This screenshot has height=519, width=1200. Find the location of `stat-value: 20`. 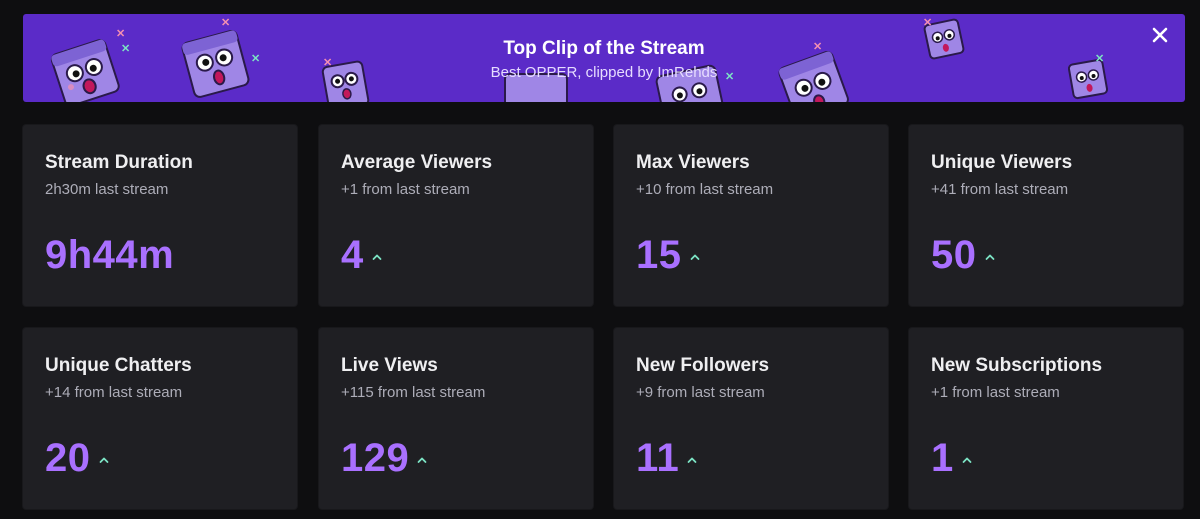

stat-value: 20 is located at coordinates (68, 458).